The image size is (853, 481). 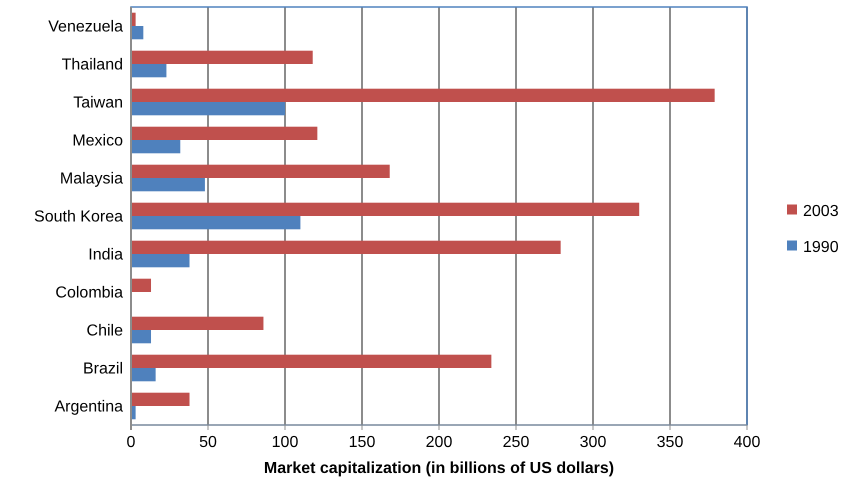 I want to click on y-tick-label: Chile, so click(x=105, y=331).